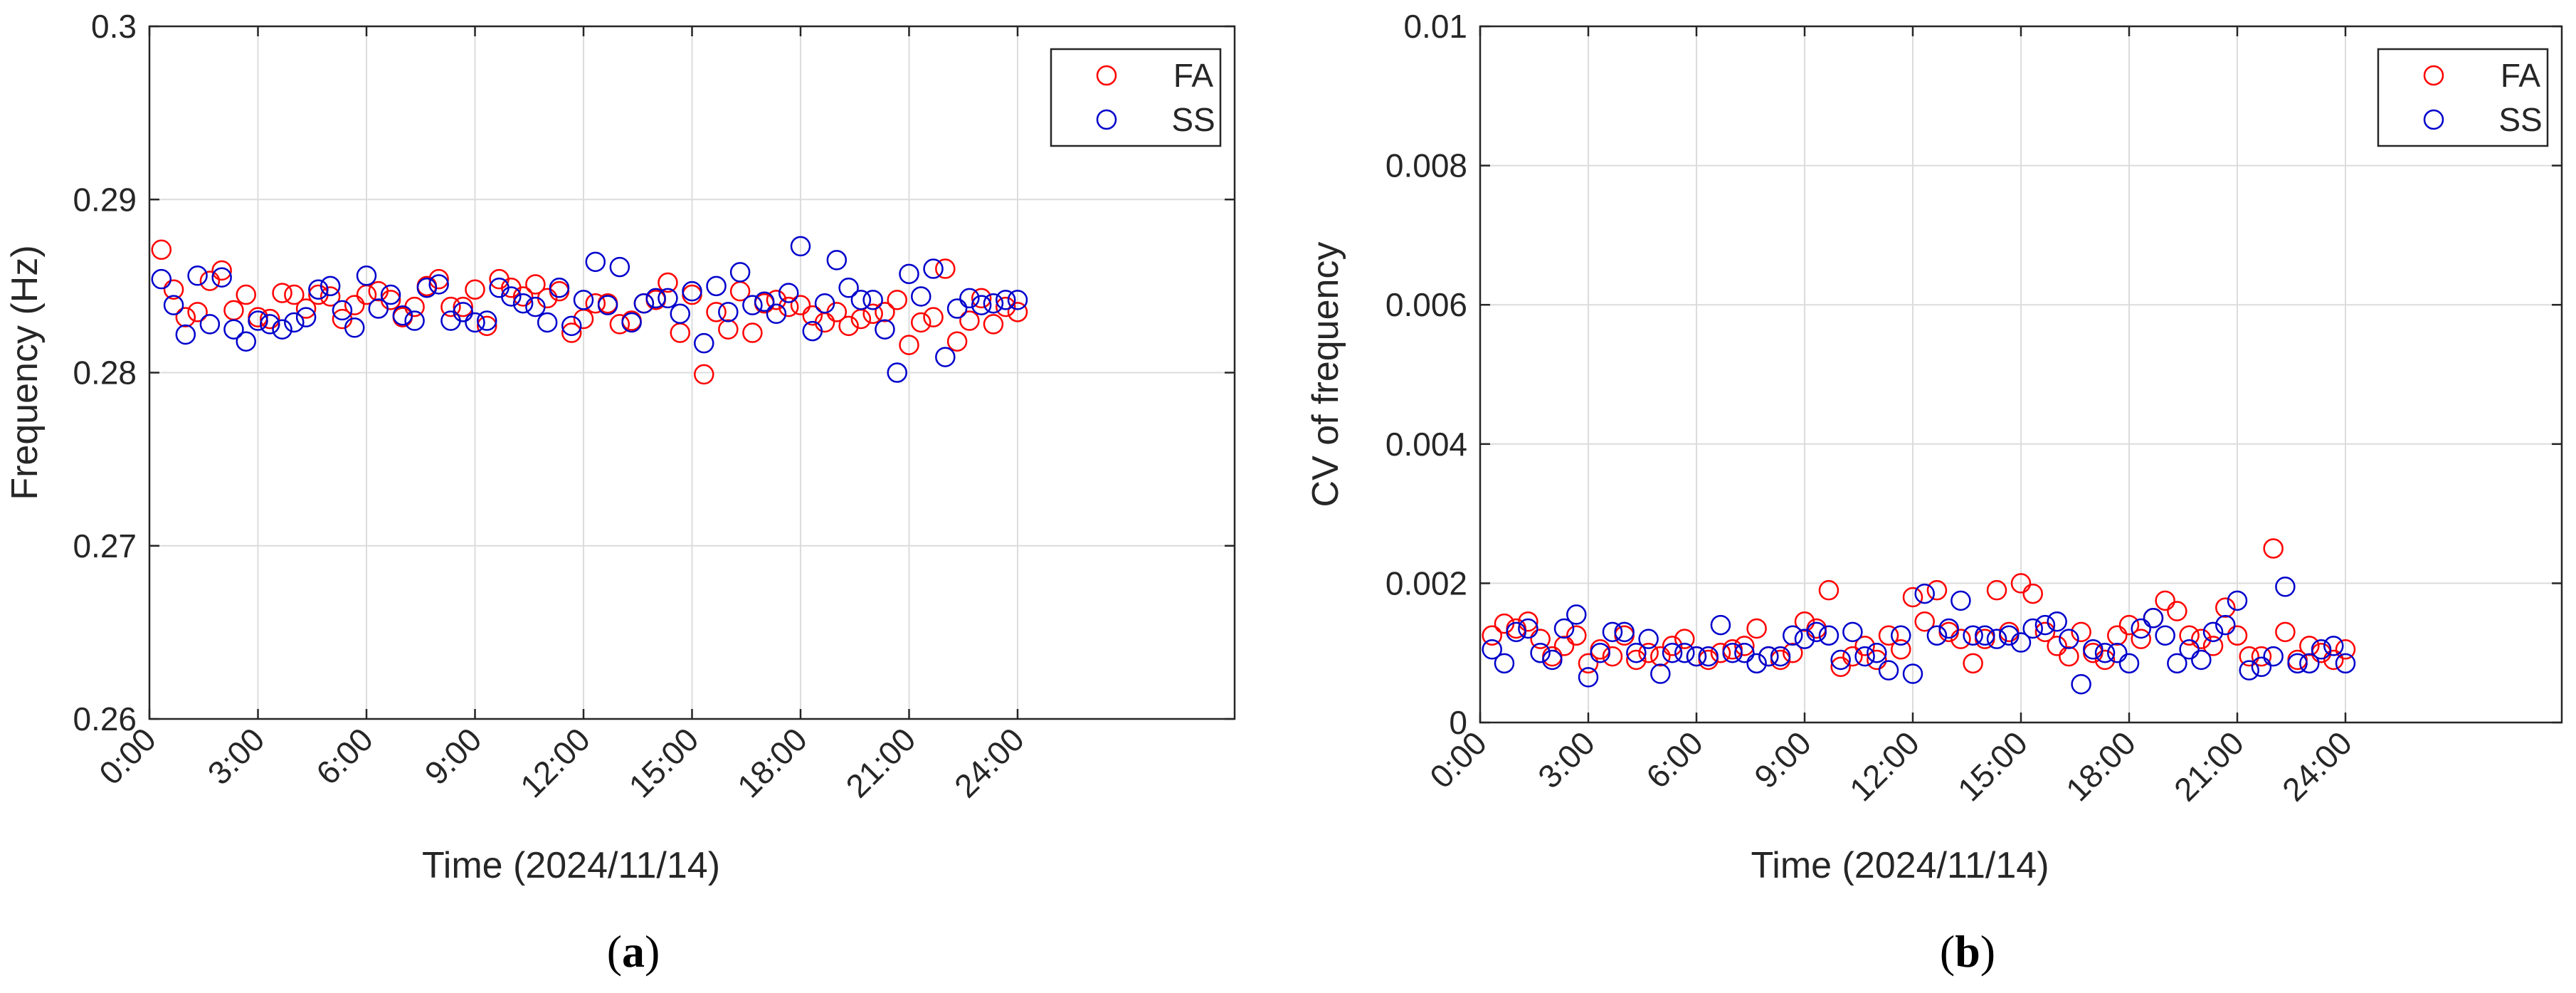  I want to click on caption-open: (, so click(1947, 951).